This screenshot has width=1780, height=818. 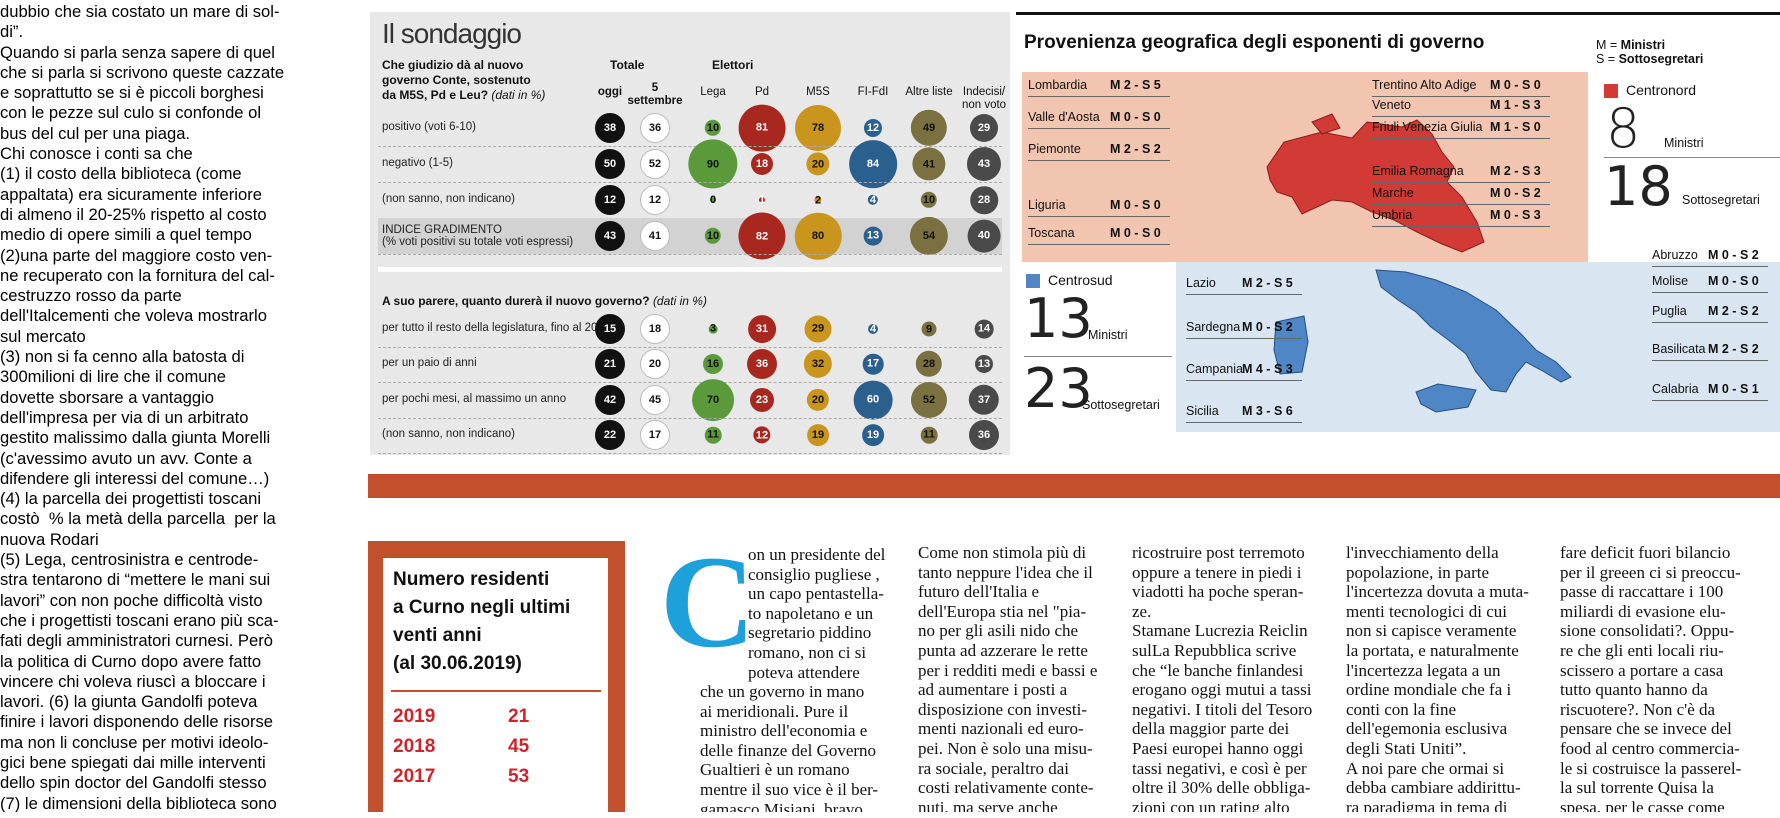 I want to click on region-value: M 3 - S 6, so click(x=1267, y=411).